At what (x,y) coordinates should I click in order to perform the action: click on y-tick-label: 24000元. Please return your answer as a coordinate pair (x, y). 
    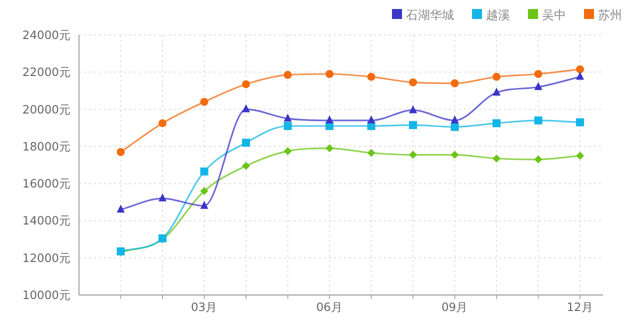
    Looking at the image, I should click on (46, 35).